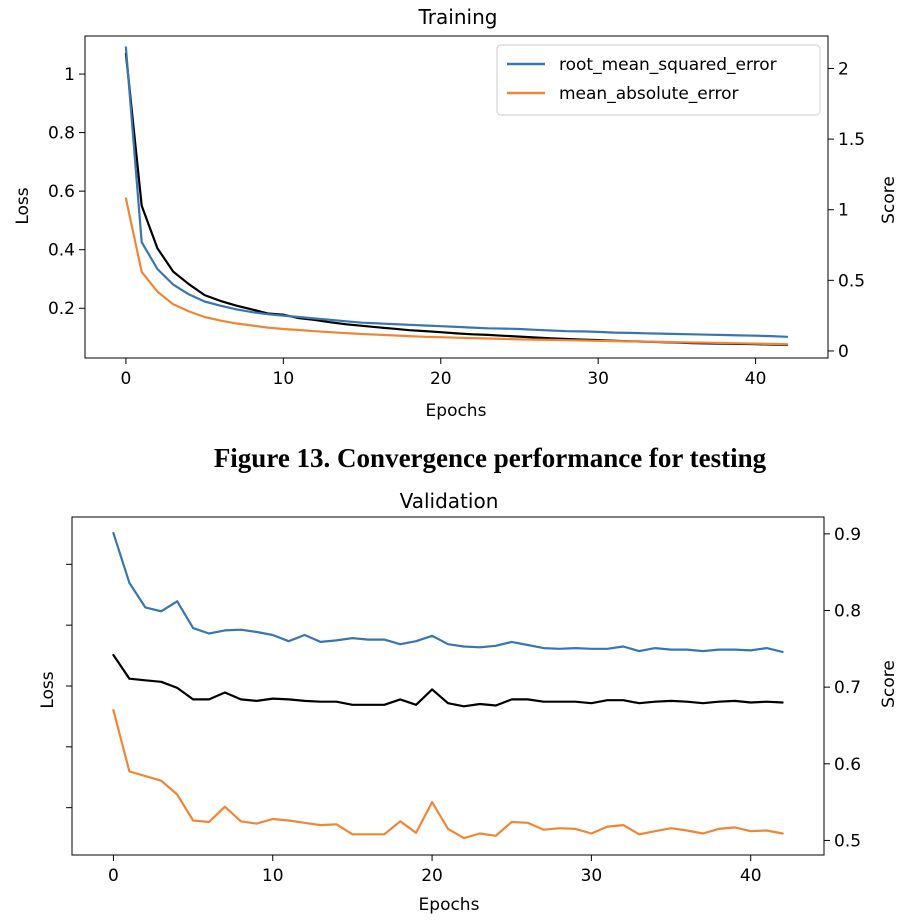 The height and width of the screenshot is (922, 904). I want to click on validation-mae-line, so click(448, 774).